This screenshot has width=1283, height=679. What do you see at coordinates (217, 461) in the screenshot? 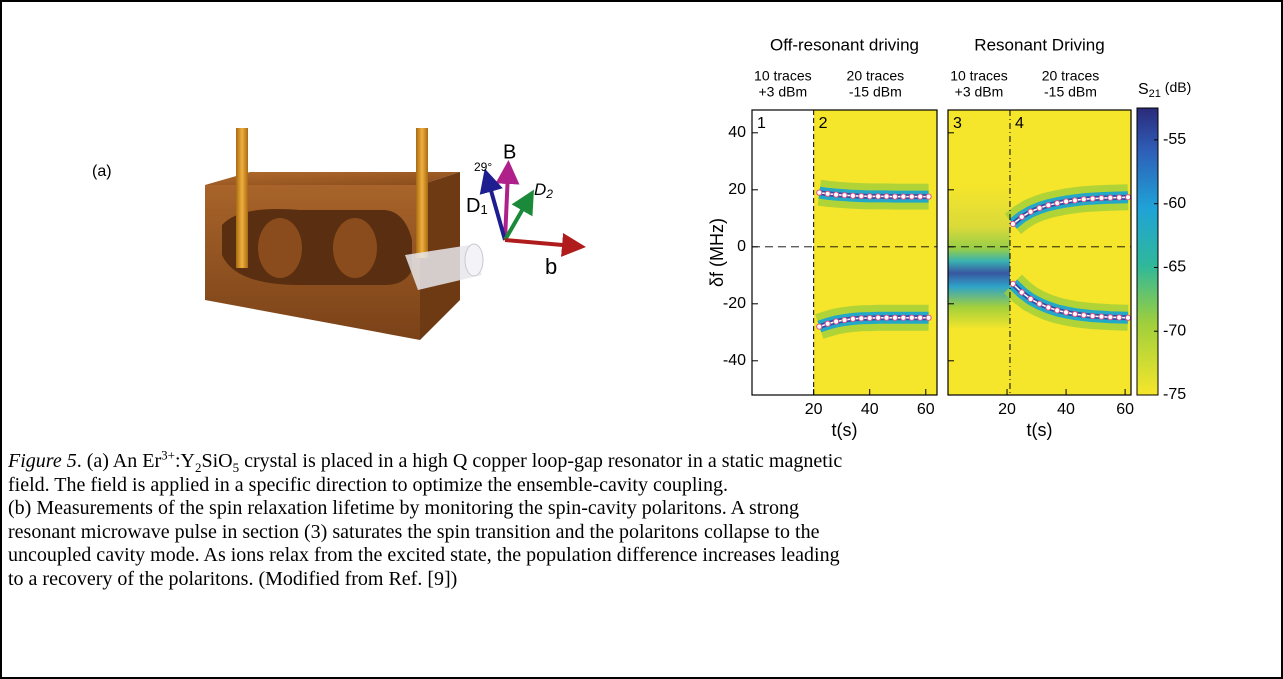
I see `caption-text: SiO` at bounding box center [217, 461].